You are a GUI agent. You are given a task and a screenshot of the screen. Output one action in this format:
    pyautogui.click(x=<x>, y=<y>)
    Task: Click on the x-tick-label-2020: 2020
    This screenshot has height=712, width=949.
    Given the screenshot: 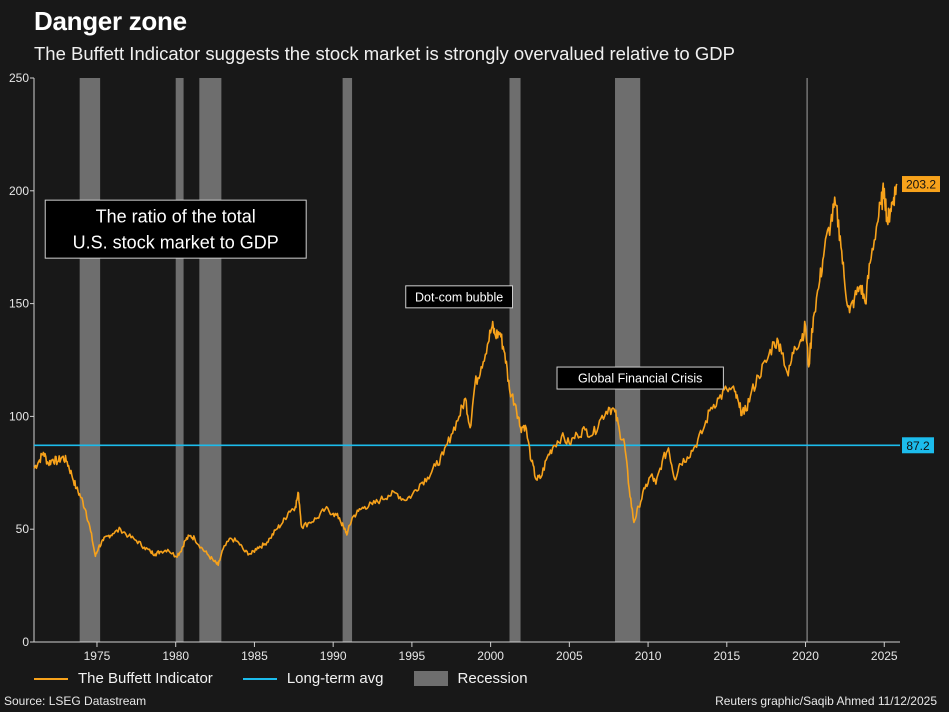 What is the action you would take?
    pyautogui.click(x=805, y=656)
    